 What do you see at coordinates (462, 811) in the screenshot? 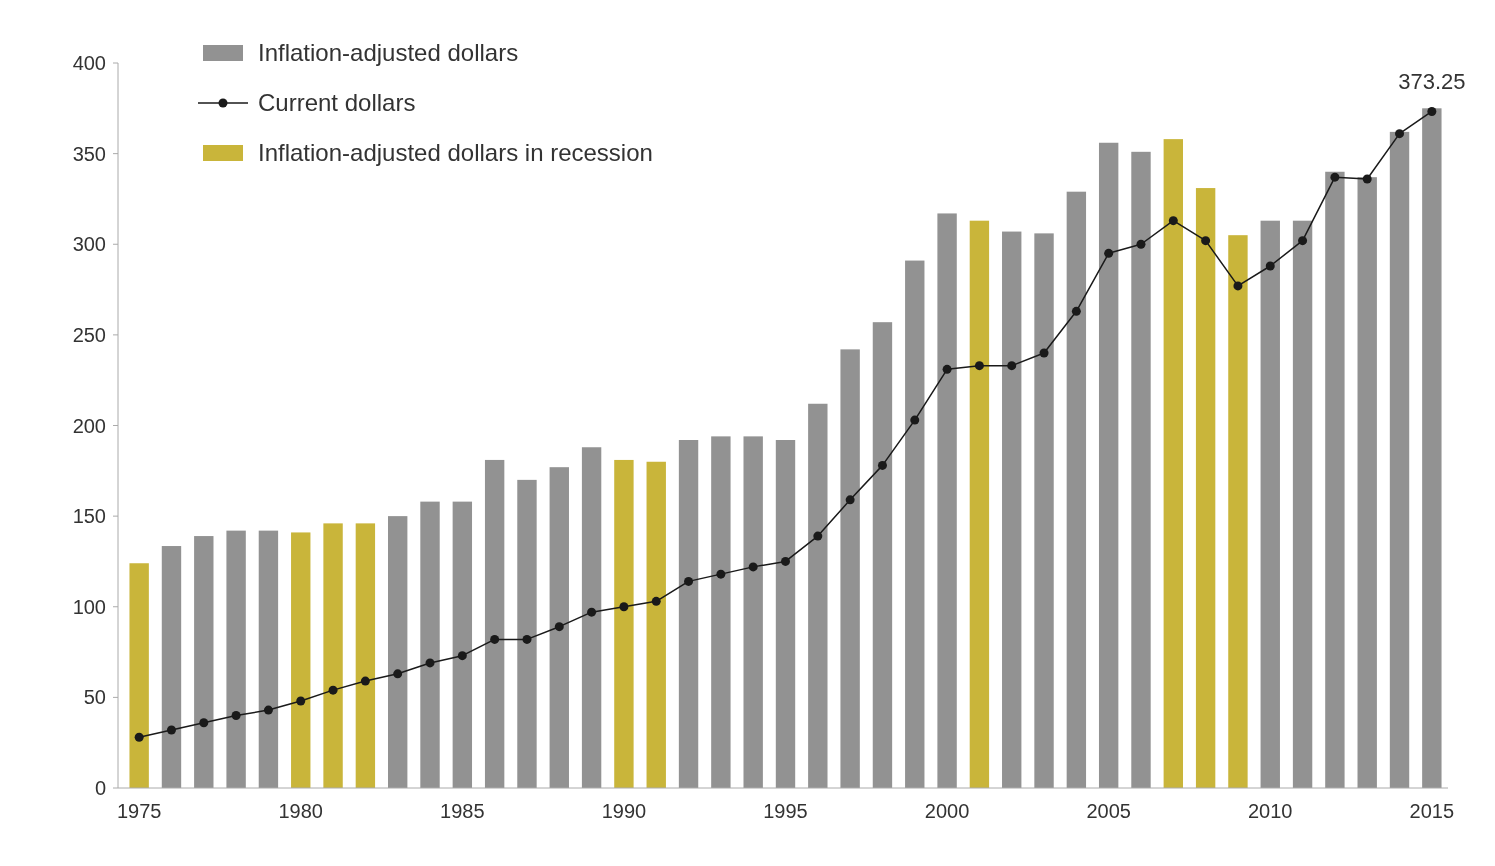
I see `x-tick-label: 1985` at bounding box center [462, 811].